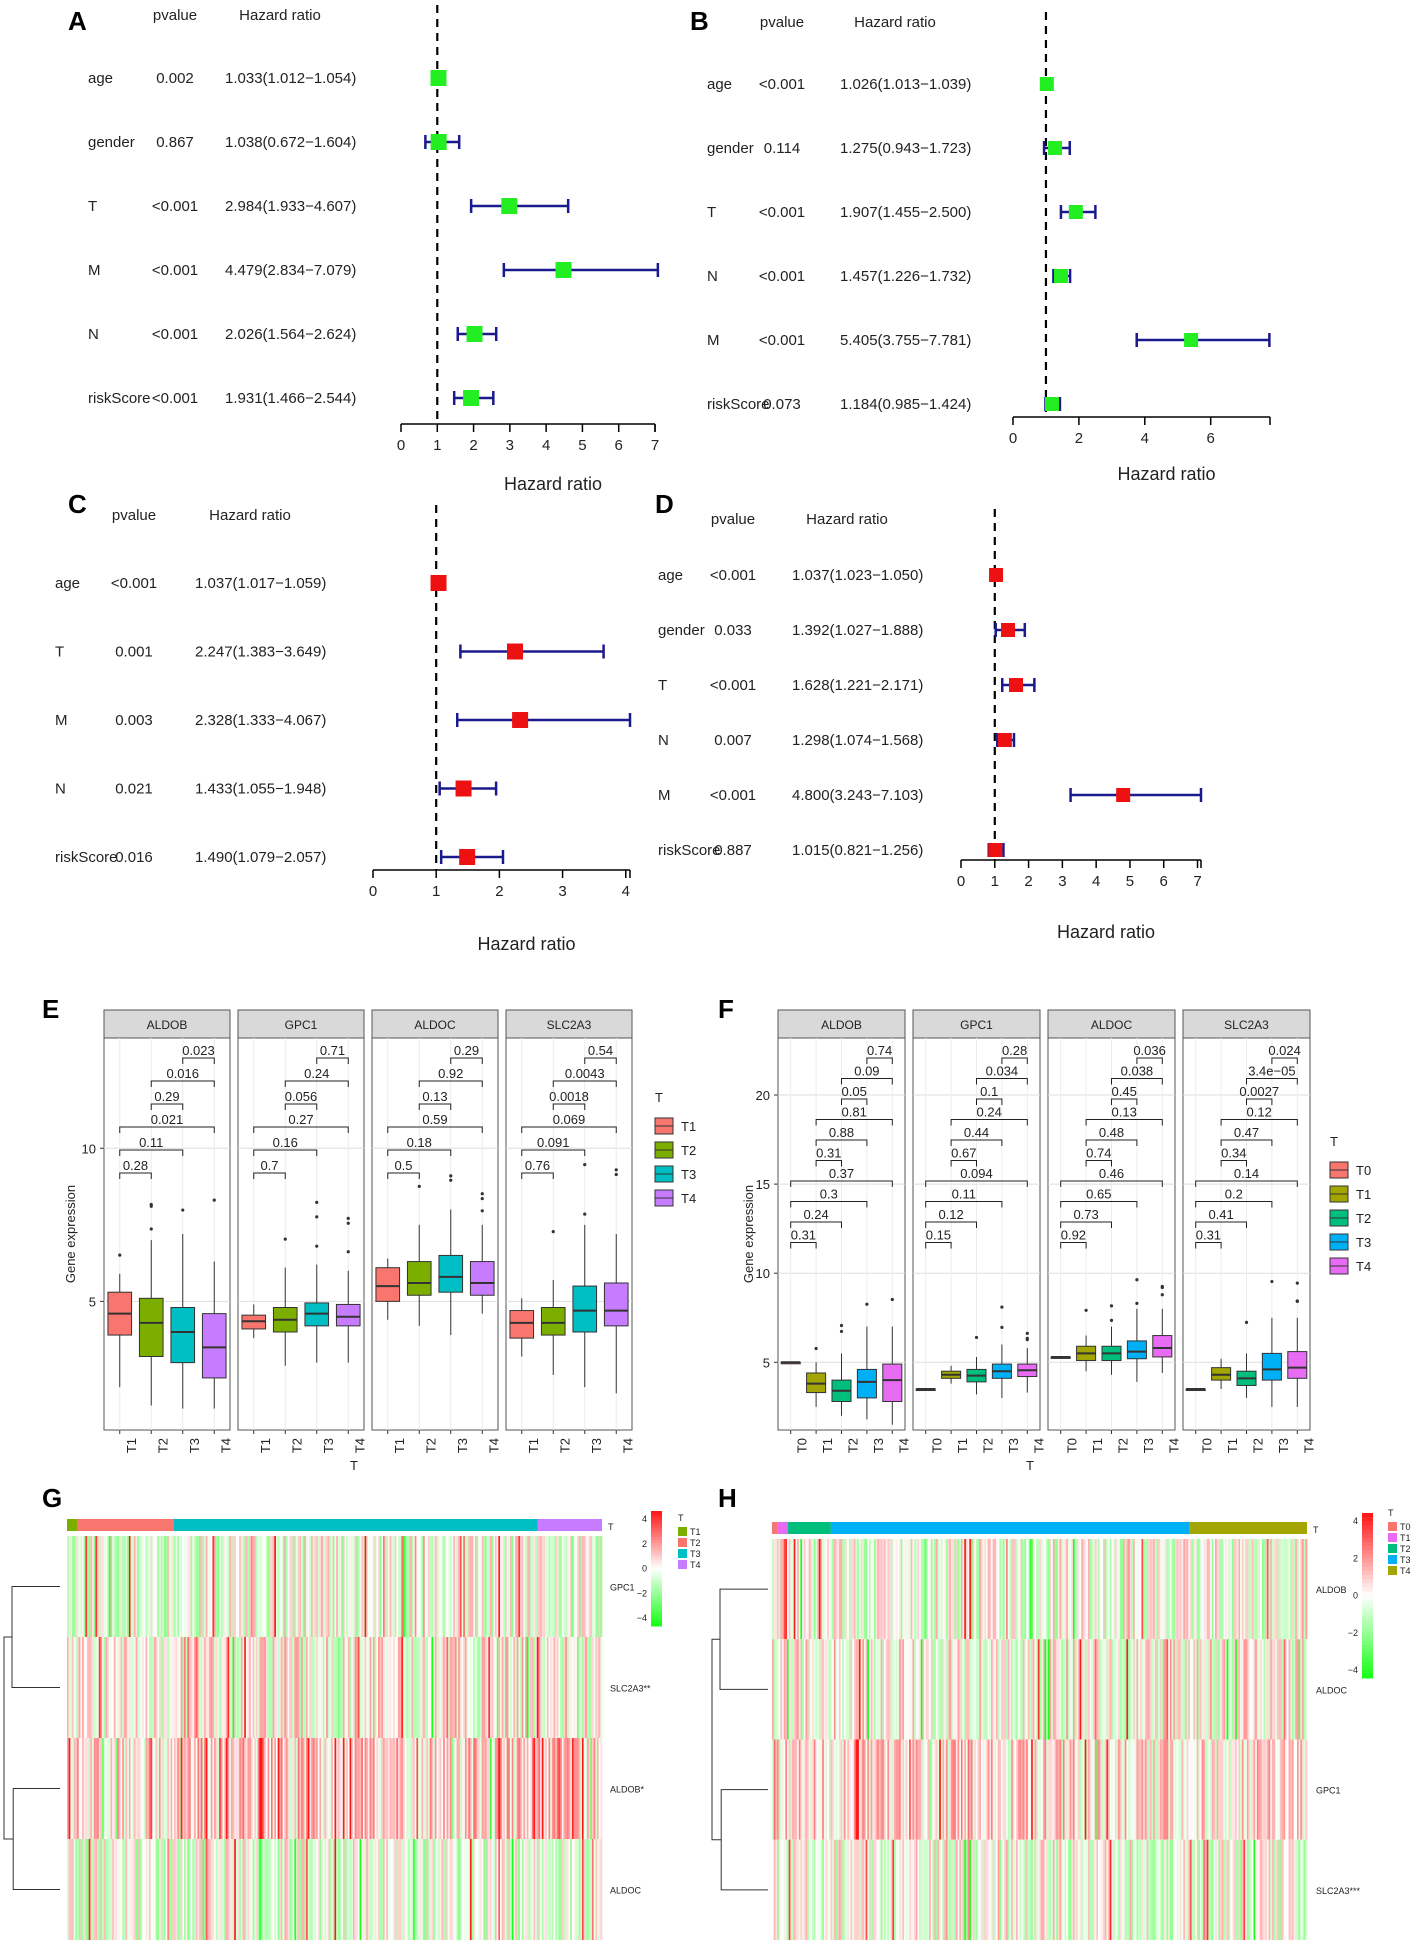 The width and height of the screenshot is (1417, 1940). What do you see at coordinates (569, 1024) in the screenshot?
I see `facet-strip` at bounding box center [569, 1024].